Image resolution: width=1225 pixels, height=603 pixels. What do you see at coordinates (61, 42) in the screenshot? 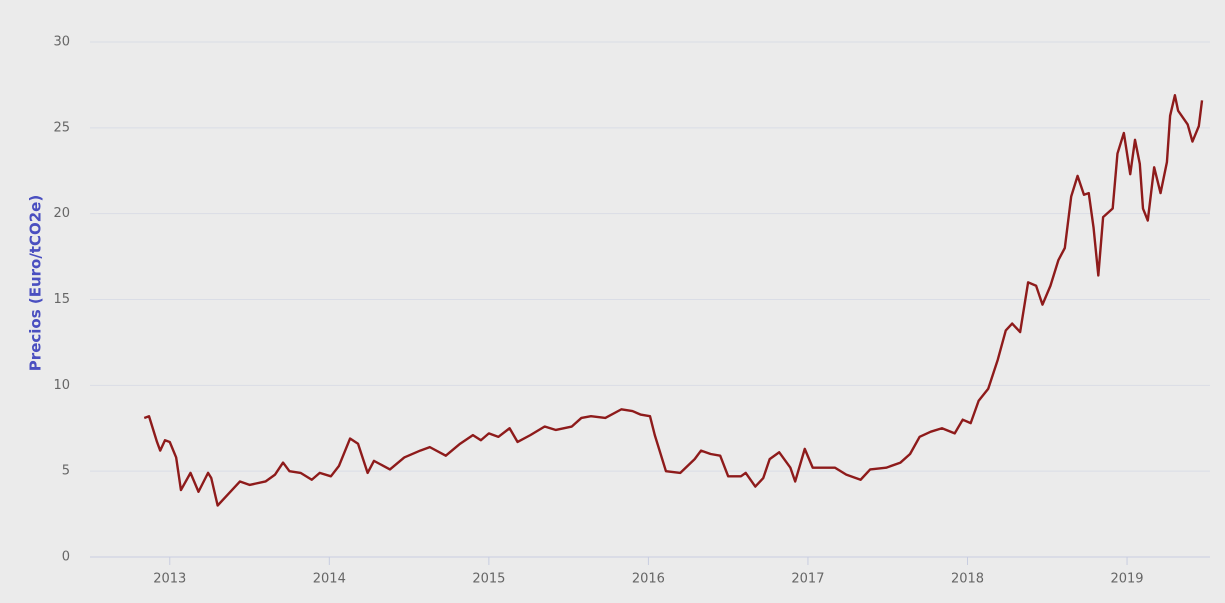
I see `y-tick-label: 30` at bounding box center [61, 42].